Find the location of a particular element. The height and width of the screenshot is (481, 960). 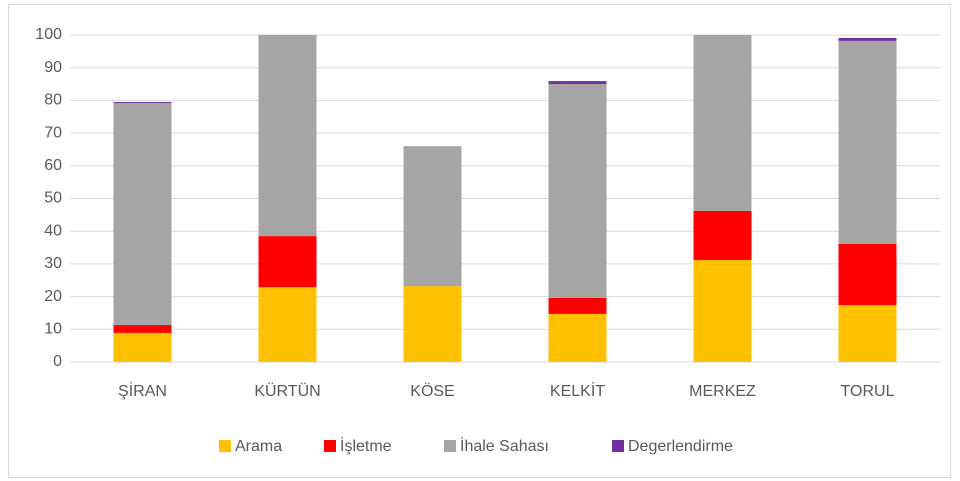

y-tick-label: 0 is located at coordinates (57, 361).